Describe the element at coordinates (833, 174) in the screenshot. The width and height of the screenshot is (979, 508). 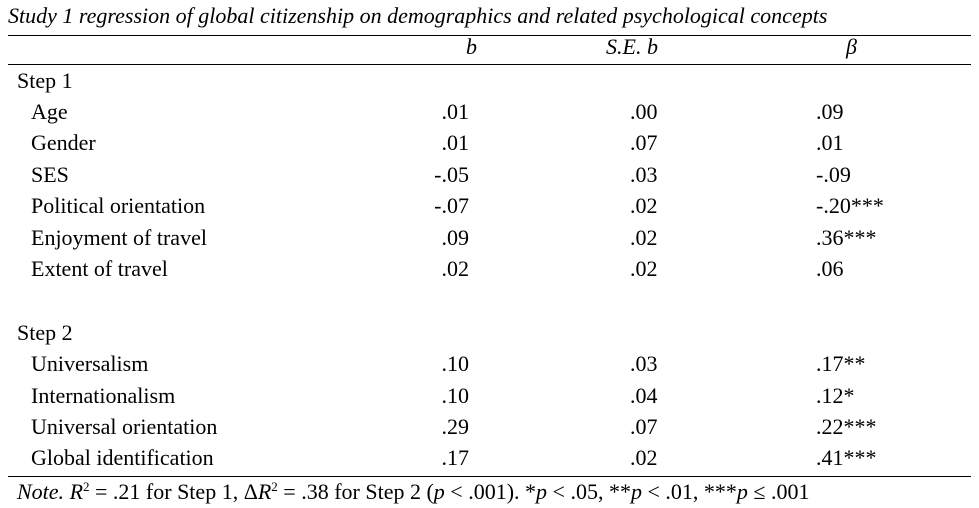
I see `cell-beta: -.09` at that location.